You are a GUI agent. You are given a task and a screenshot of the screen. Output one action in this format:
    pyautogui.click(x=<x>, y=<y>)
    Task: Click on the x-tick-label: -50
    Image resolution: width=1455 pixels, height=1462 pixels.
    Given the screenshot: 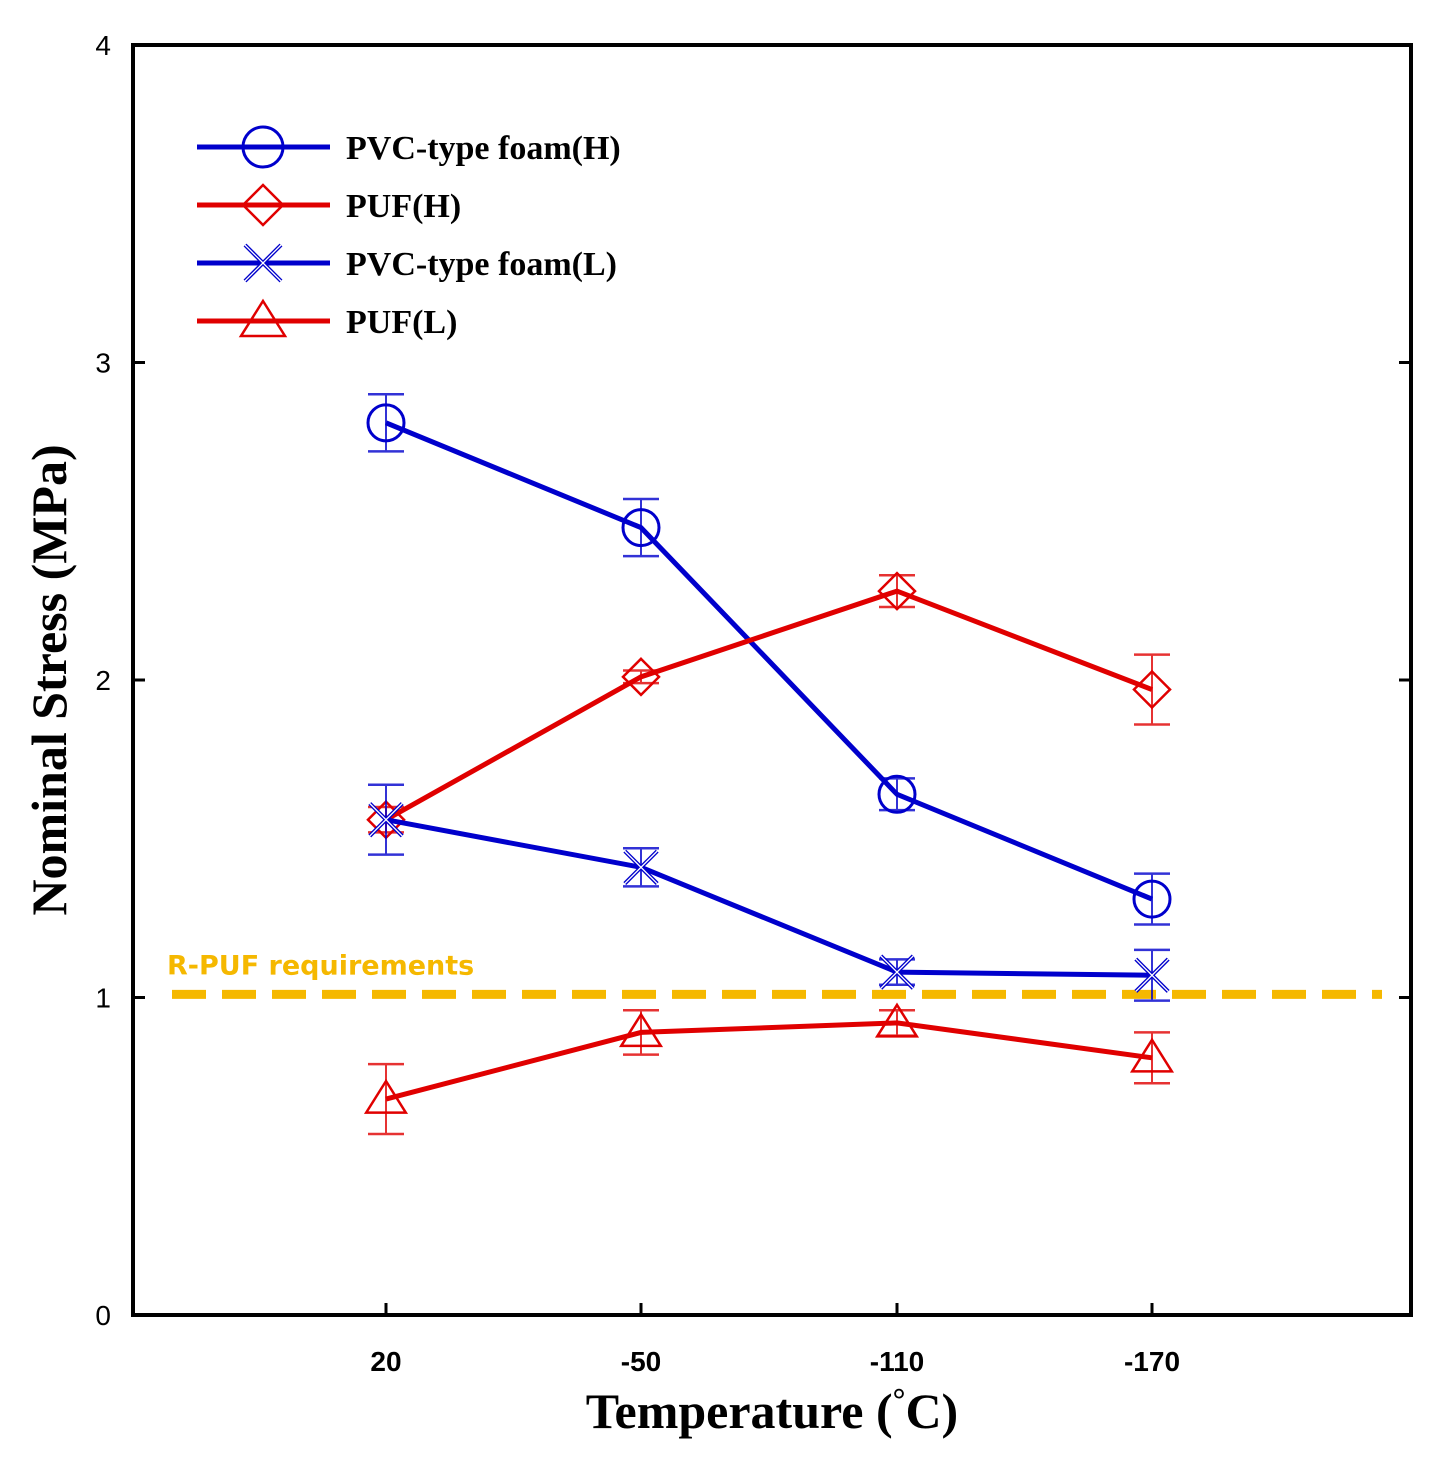 What is the action you would take?
    pyautogui.click(x=641, y=1361)
    